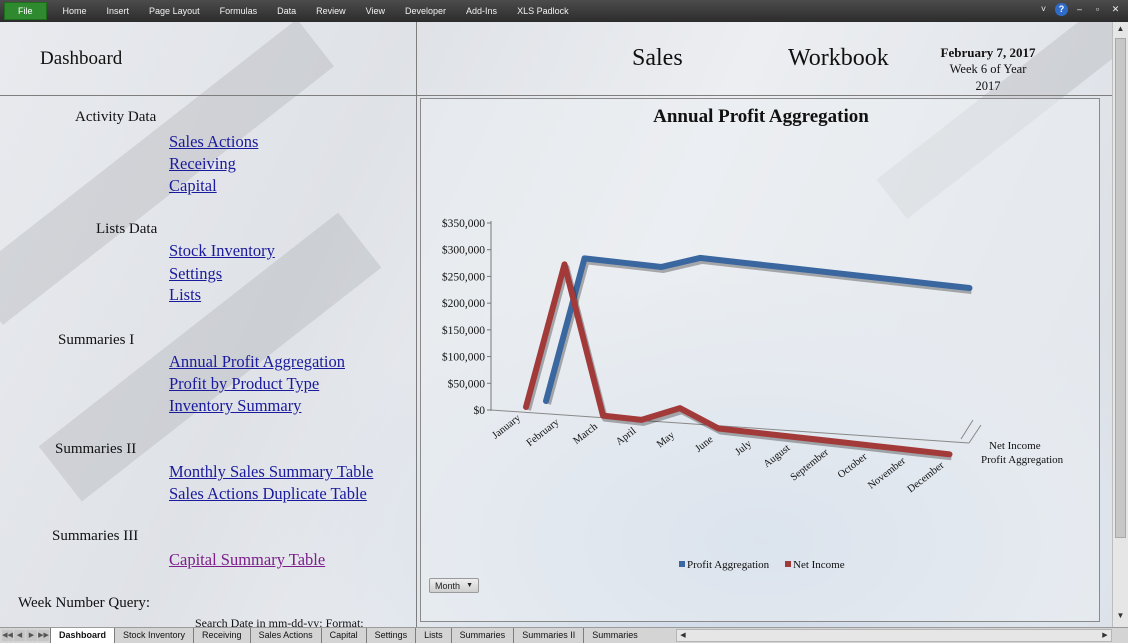  What do you see at coordinates (730, 426) in the screenshot?
I see `floor-front-edge` at bounding box center [730, 426].